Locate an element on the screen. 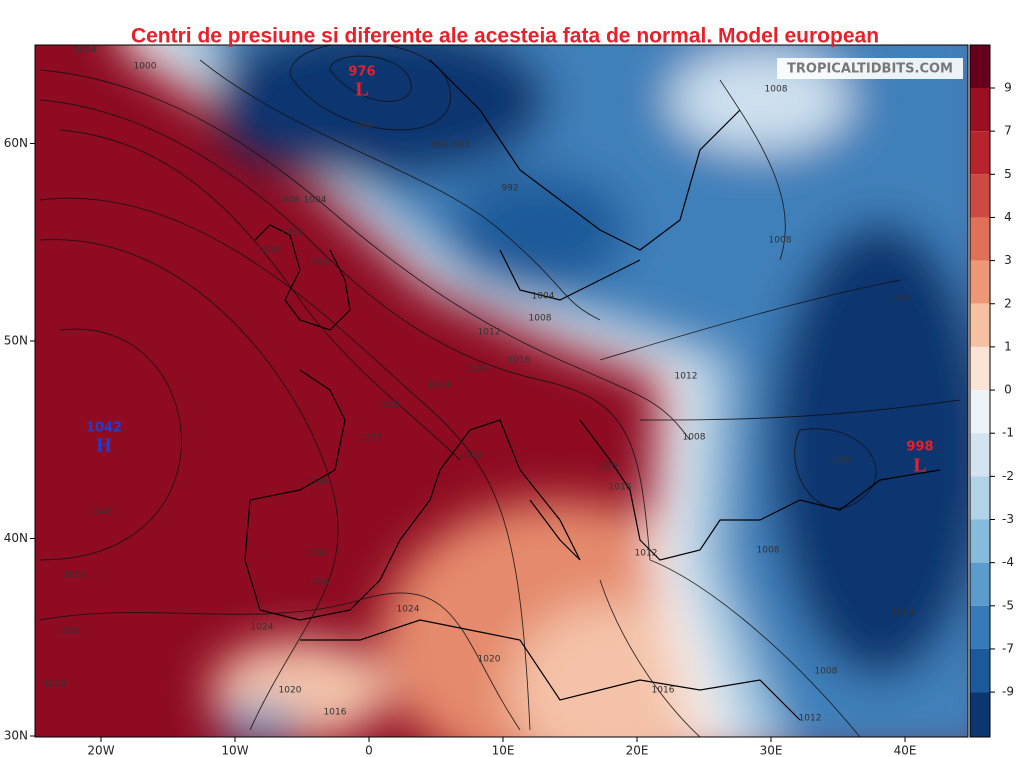  isobar-label: 984 is located at coordinates (439, 146).